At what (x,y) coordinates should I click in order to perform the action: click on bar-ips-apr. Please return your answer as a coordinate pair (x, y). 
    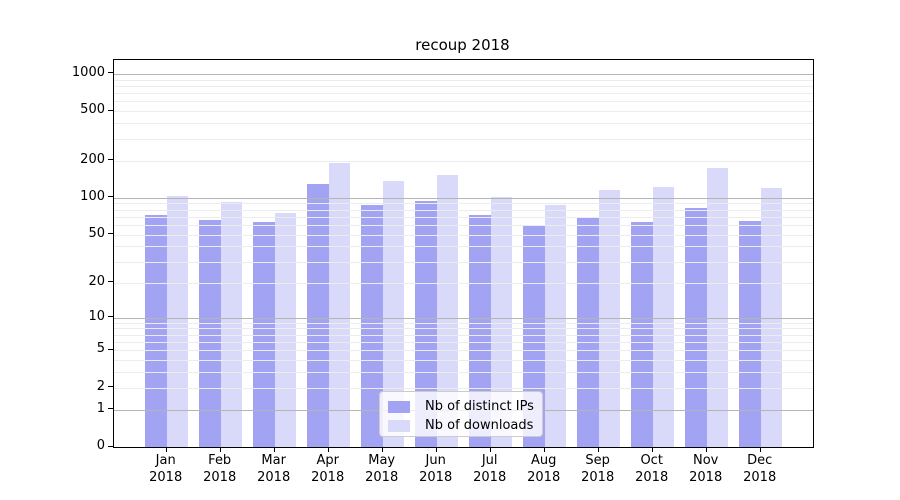
    Looking at the image, I should click on (318, 315).